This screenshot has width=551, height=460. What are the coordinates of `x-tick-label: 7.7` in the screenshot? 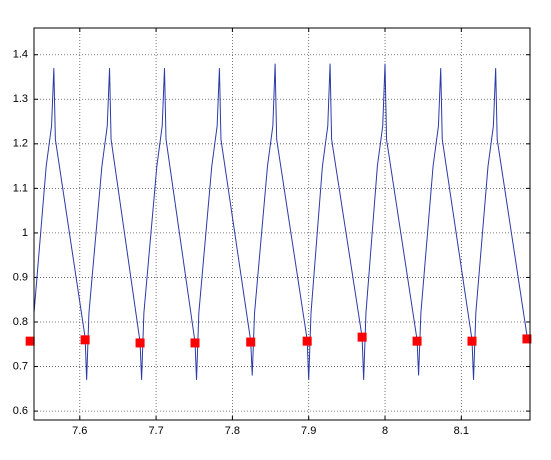 It's located at (155, 431).